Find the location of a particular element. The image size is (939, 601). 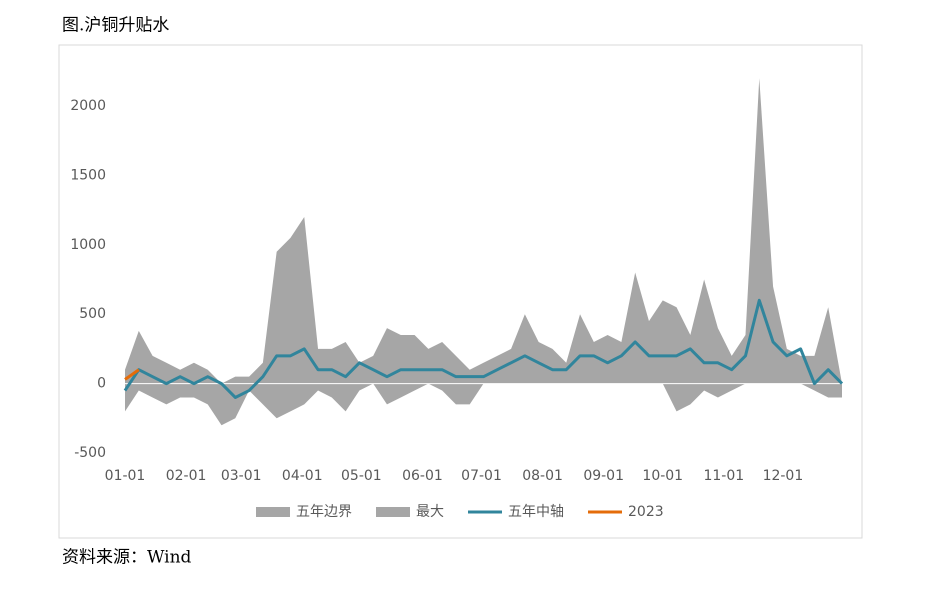

x-tick-label: 08-01 is located at coordinates (542, 476).